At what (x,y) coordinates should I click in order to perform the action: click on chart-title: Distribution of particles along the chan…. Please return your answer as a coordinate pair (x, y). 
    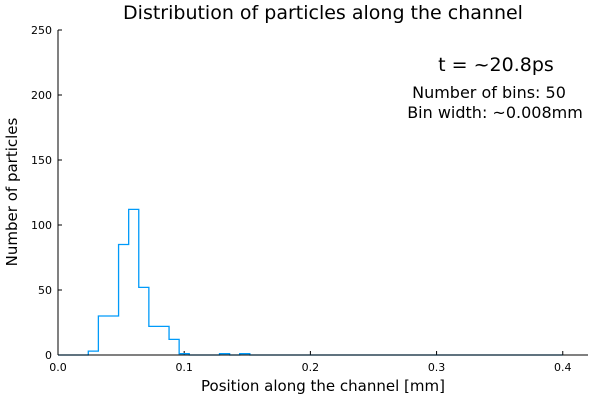
    Looking at the image, I should click on (323, 13).